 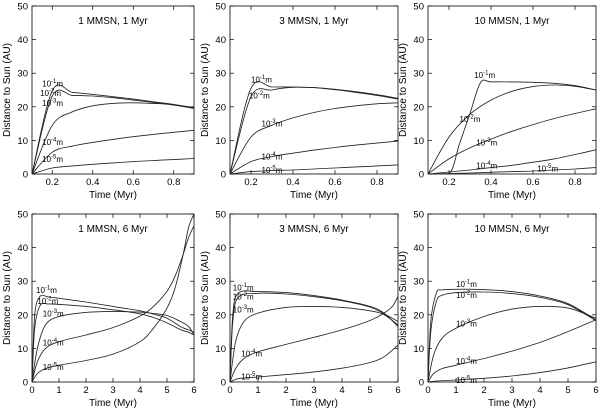 I want to click on x-tick-label: 3, so click(x=511, y=390).